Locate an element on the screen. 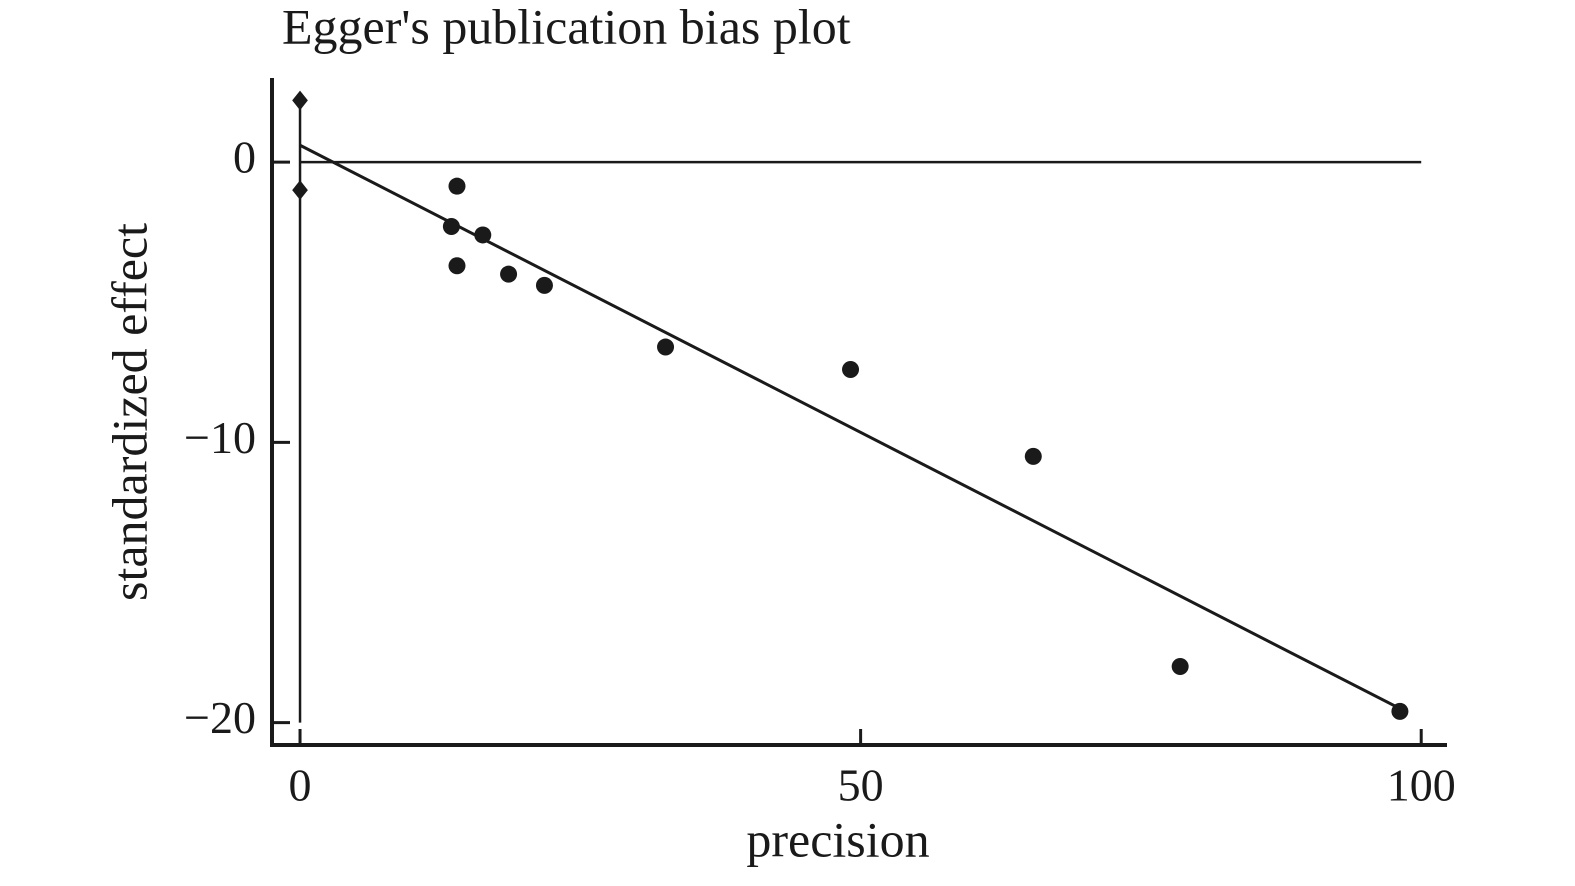 Image resolution: width=1575 pixels, height=886 pixels. x-axis-label: precision is located at coordinates (837, 839).